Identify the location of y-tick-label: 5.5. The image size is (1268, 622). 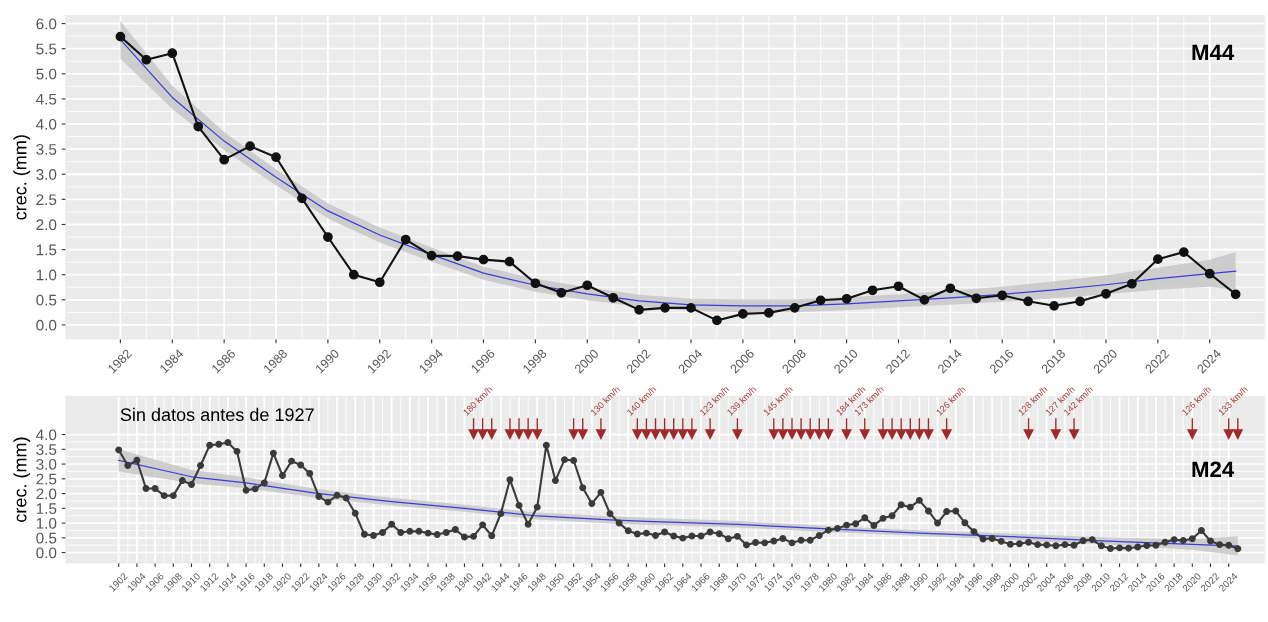
(46, 49).